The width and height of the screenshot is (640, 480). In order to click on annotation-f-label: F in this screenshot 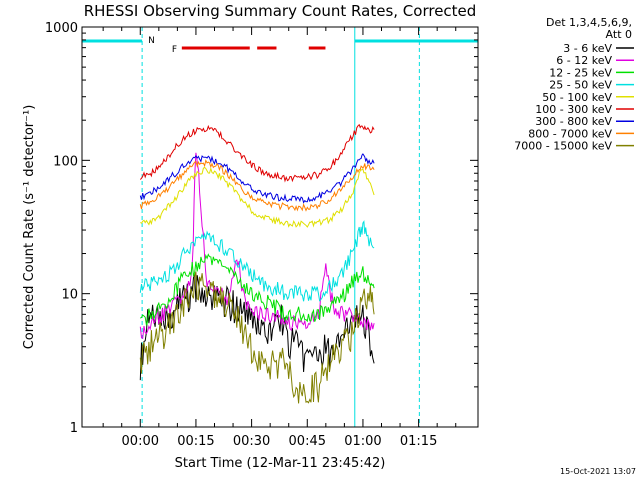, I will do `click(174, 50)`.